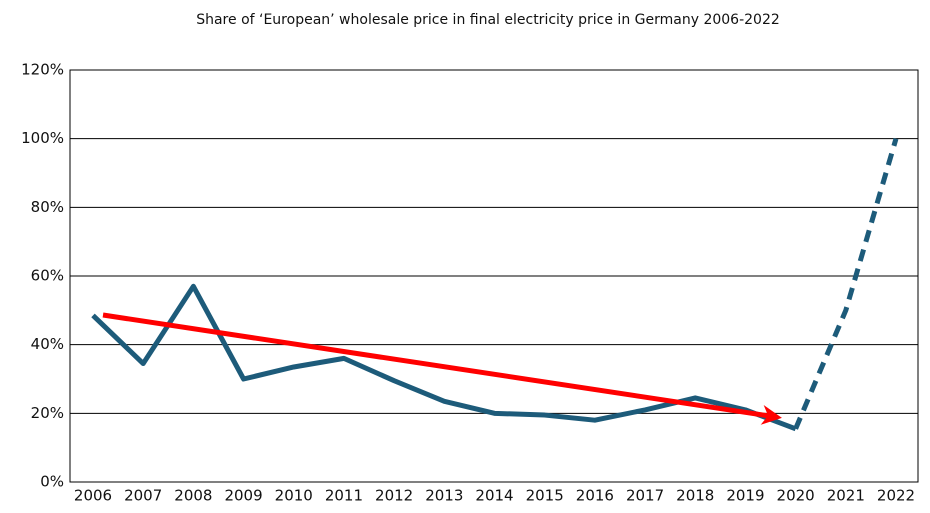 Image resolution: width=930 pixels, height=513 pixels. Describe the element at coordinates (243, 496) in the screenshot. I see `x-tick-label: 2009` at that location.